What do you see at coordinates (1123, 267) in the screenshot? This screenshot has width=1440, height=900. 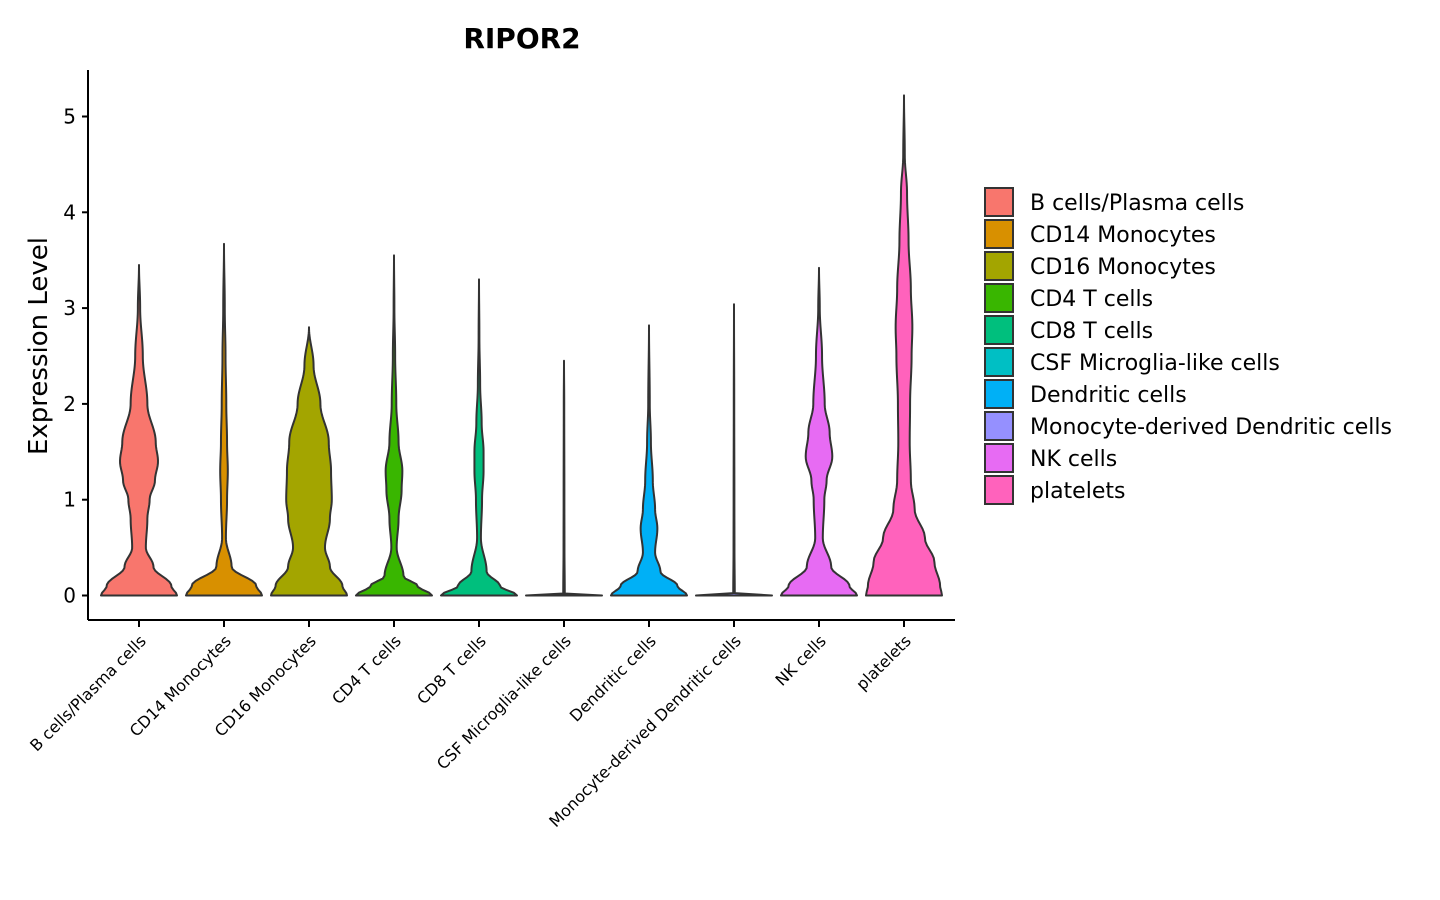 I see `legend-label-cd16-monocytes: CD16 Monocytes` at bounding box center [1123, 267].